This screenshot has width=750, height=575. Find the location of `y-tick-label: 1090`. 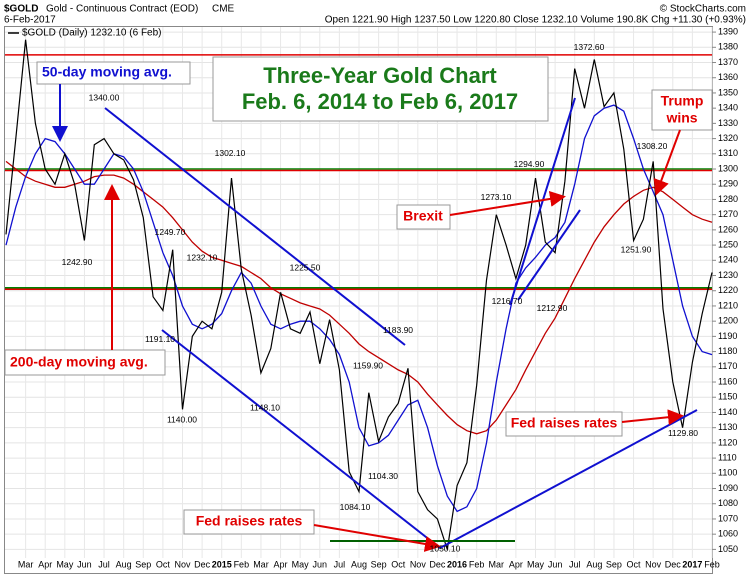

y-tick-label: 1090 is located at coordinates (728, 488).